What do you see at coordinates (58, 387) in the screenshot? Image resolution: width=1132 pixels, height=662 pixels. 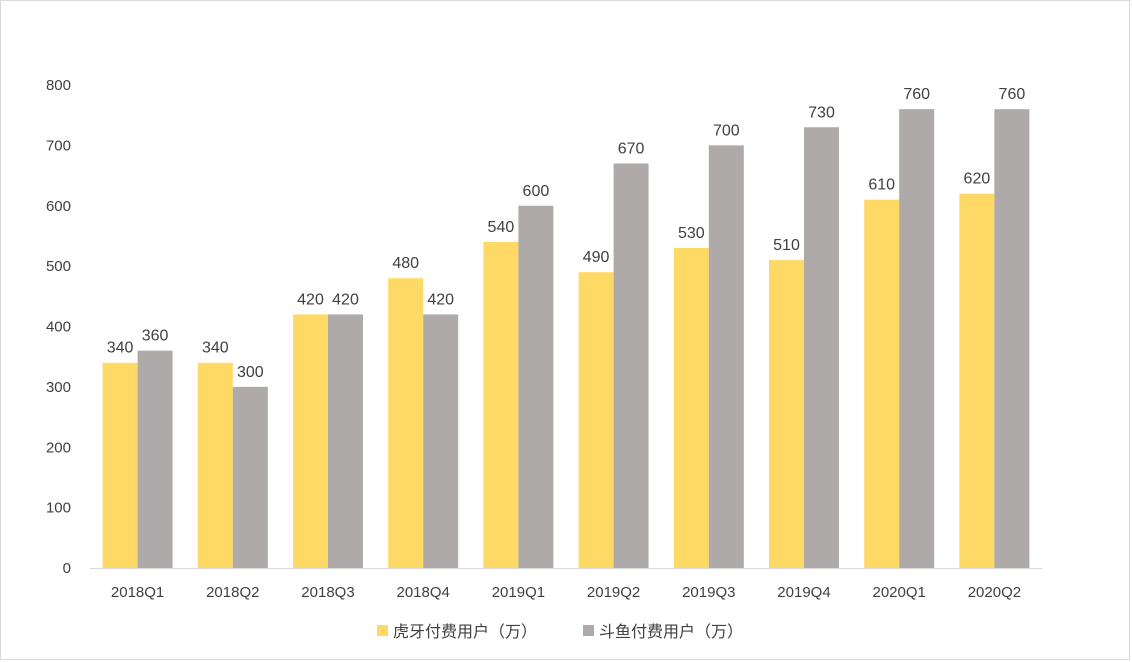 I see `y-tick-label: 300` at bounding box center [58, 387].